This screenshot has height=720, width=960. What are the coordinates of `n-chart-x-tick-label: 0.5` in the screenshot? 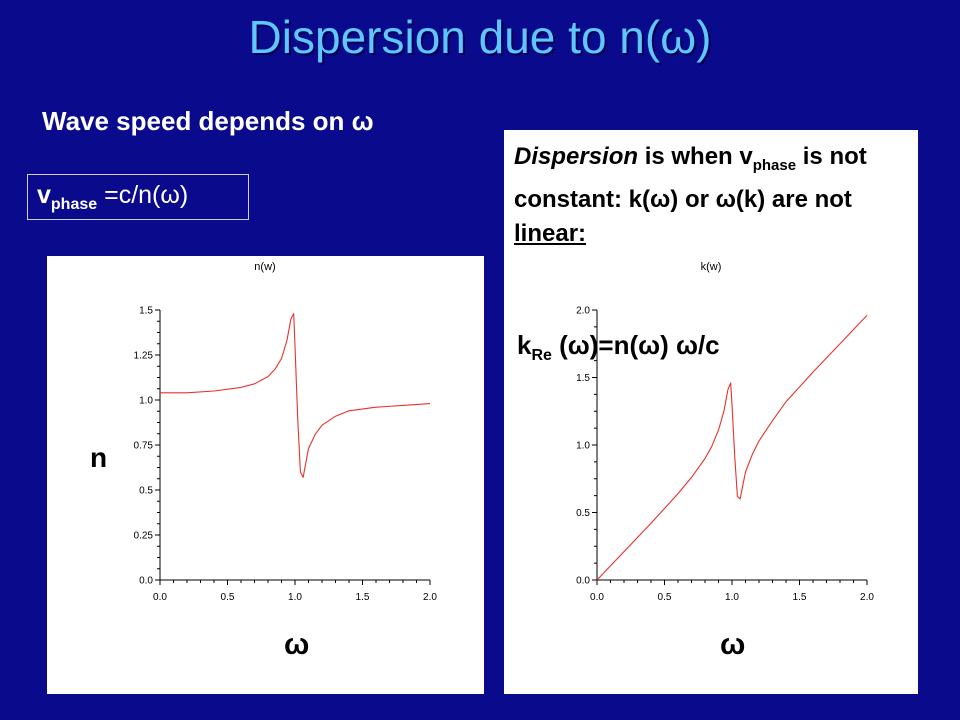 It's located at (228, 597).